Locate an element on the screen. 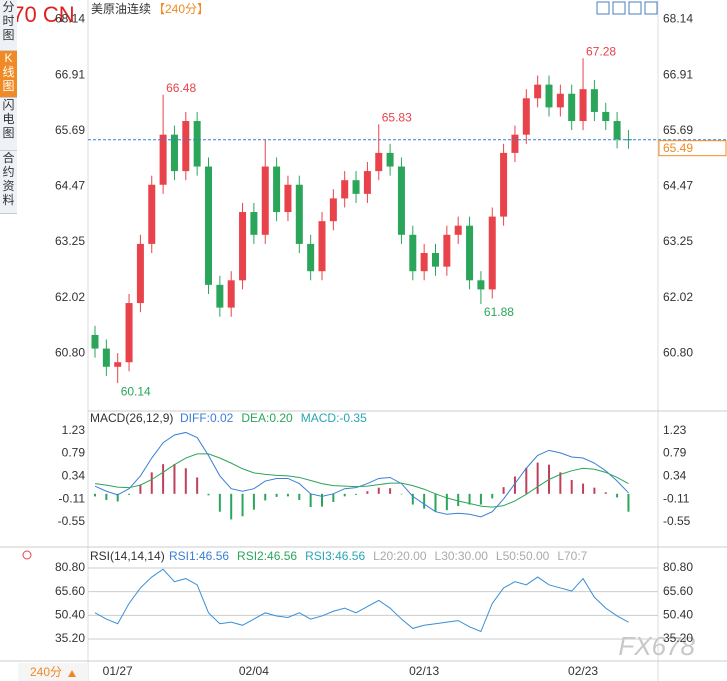 The height and width of the screenshot is (681, 727). y-tick-label-left: 1.23 is located at coordinates (74, 430).